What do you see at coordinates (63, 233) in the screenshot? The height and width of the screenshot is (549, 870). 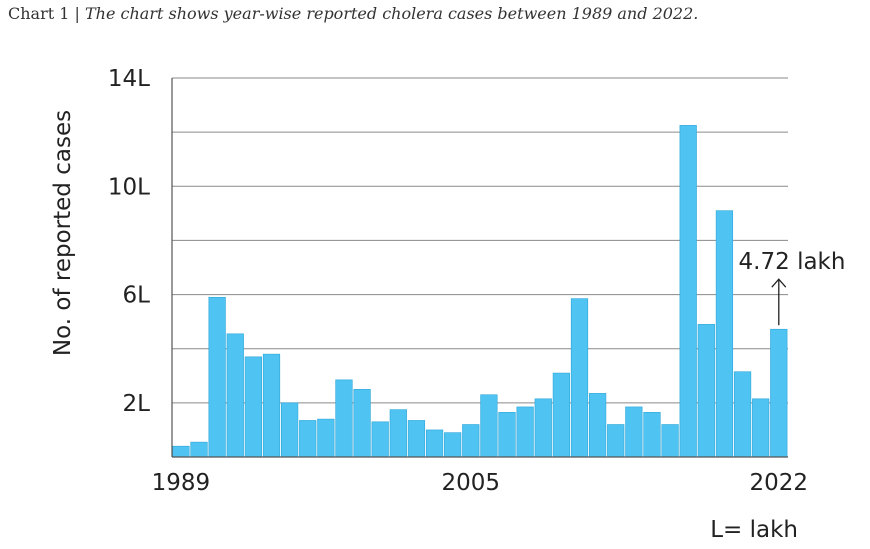 I see `y-axis-label: No. of reported cases` at bounding box center [63, 233].